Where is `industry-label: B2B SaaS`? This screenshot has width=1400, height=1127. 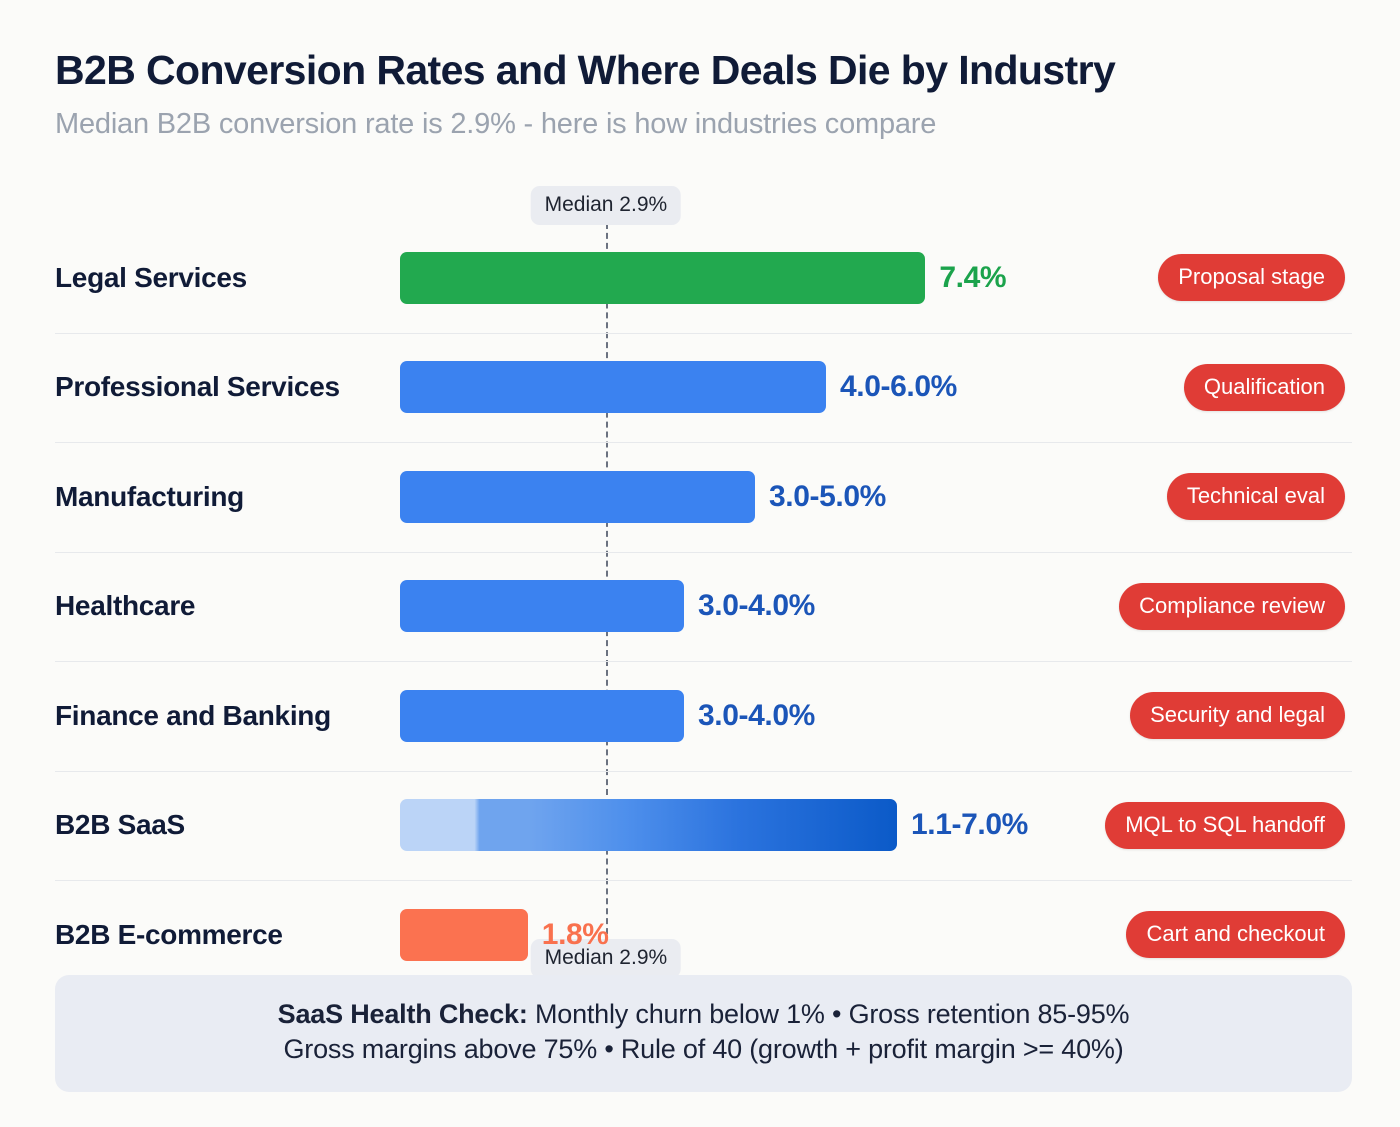
industry-label: B2B SaaS is located at coordinates (120, 825).